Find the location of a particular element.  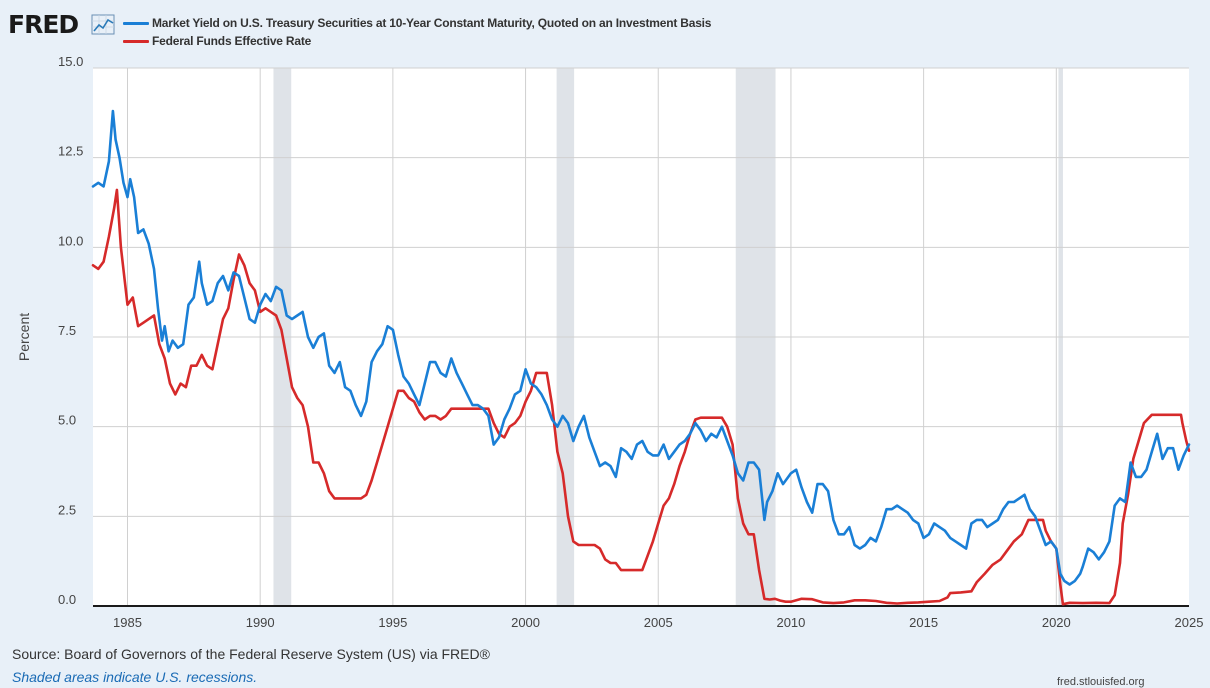

legend-label-fedfunds: Federal Funds Effective Rate is located at coordinates (232, 41).